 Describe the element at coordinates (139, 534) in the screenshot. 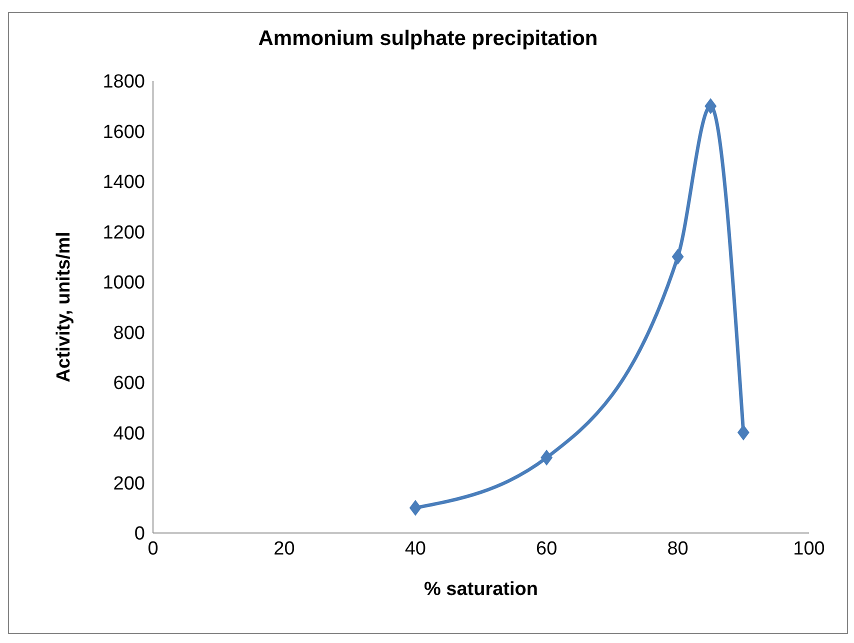

I see `y-tick-label: 0` at that location.